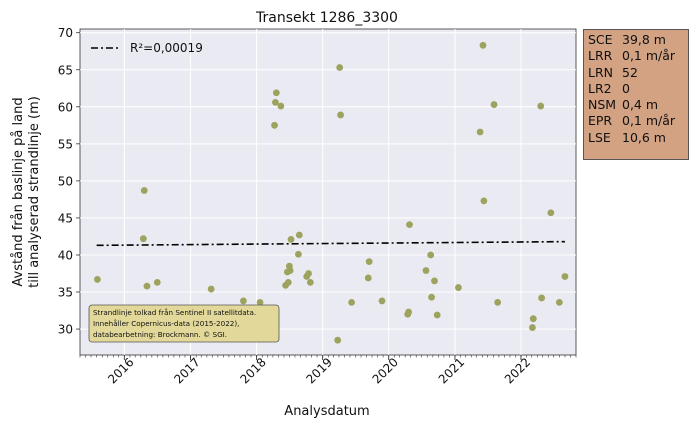 The height and width of the screenshot is (431, 695). I want to click on x-tick-label: 2022, so click(517, 370).